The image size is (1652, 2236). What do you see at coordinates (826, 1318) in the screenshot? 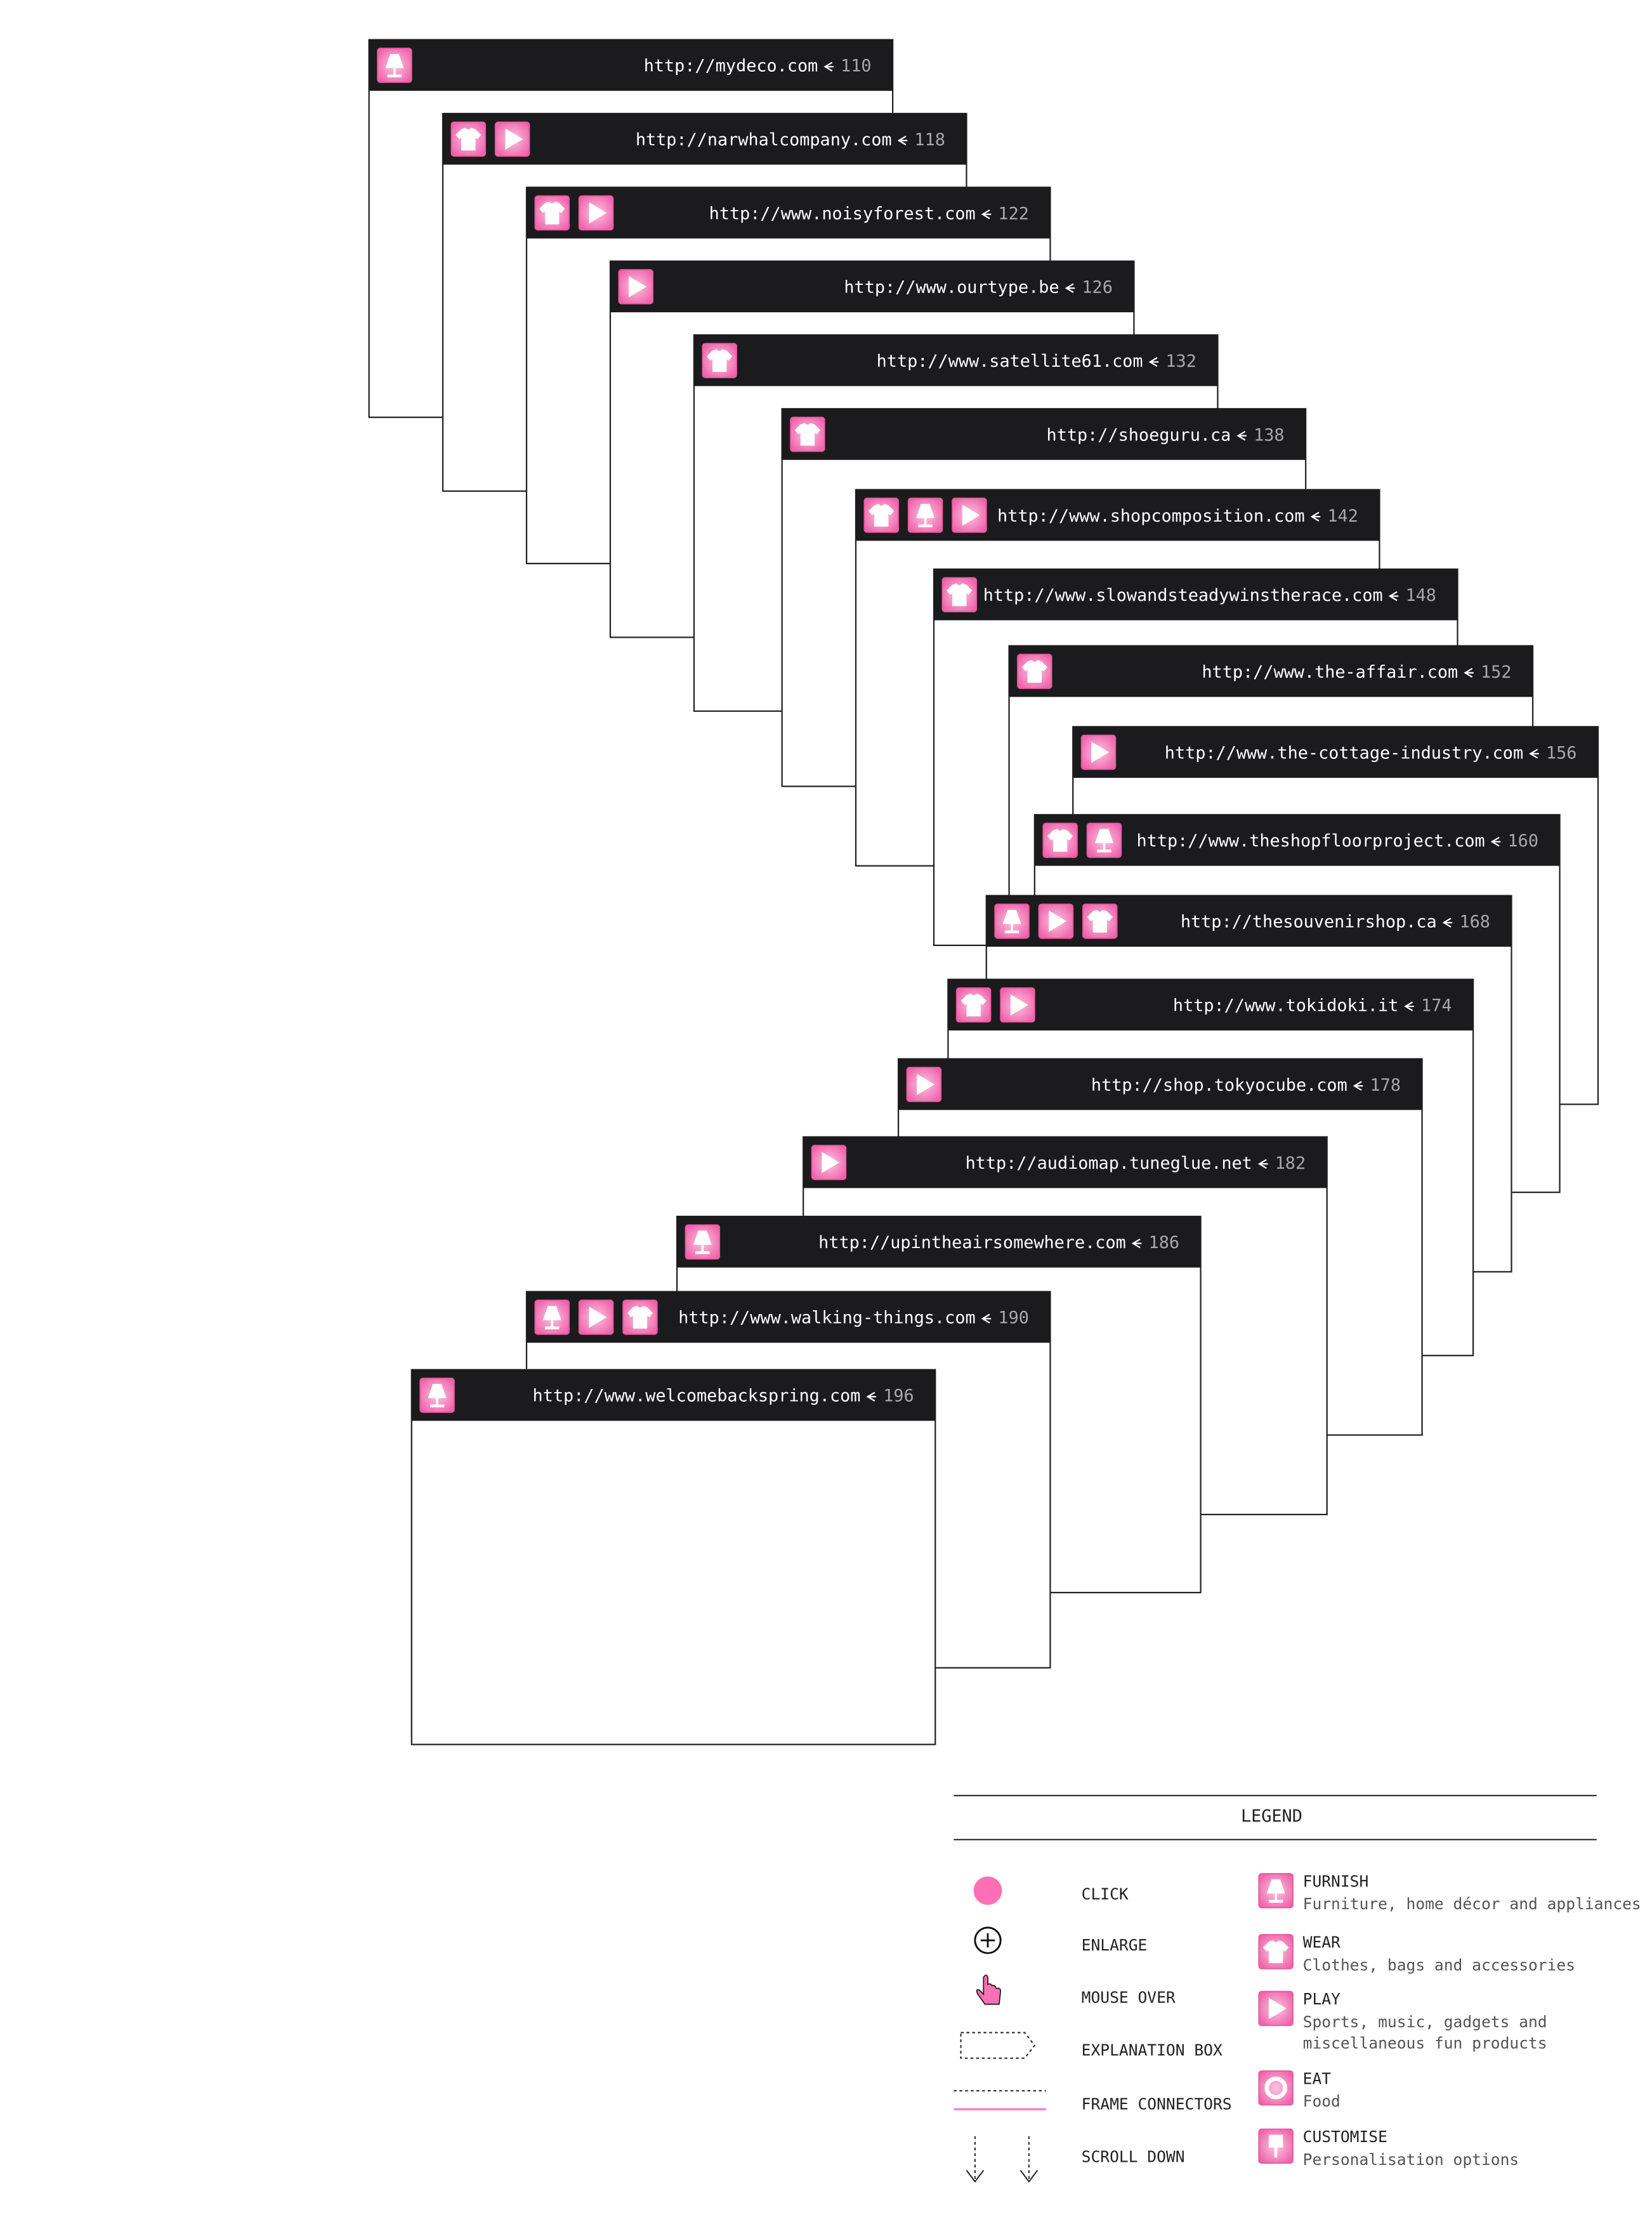
I see `url: http://www.walking-things.com` at bounding box center [826, 1318].